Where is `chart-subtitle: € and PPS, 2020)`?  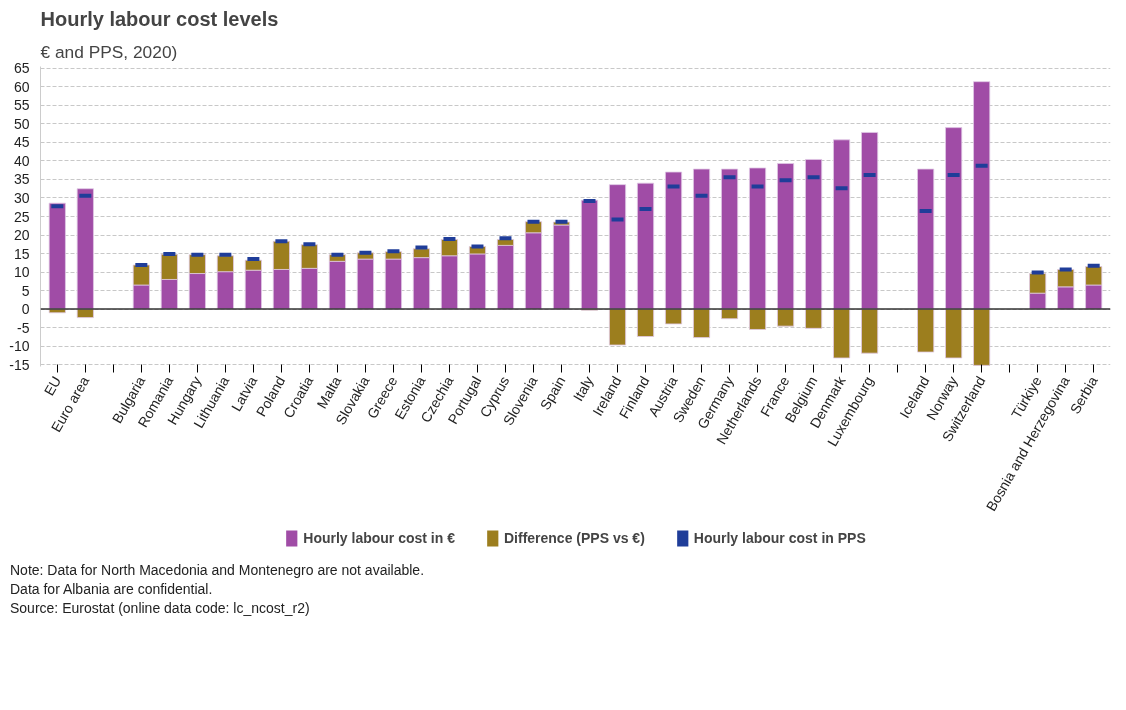
chart-subtitle: € and PPS, 2020) is located at coordinates (109, 51).